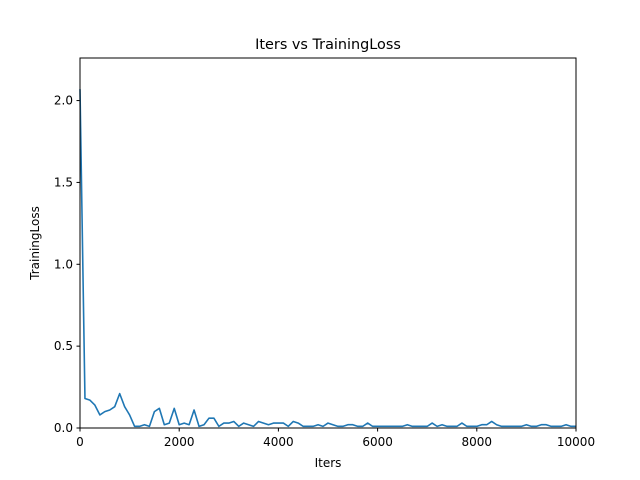 The height and width of the screenshot is (480, 640). Describe the element at coordinates (328, 463) in the screenshot. I see `x-axis-label: Iters` at that location.